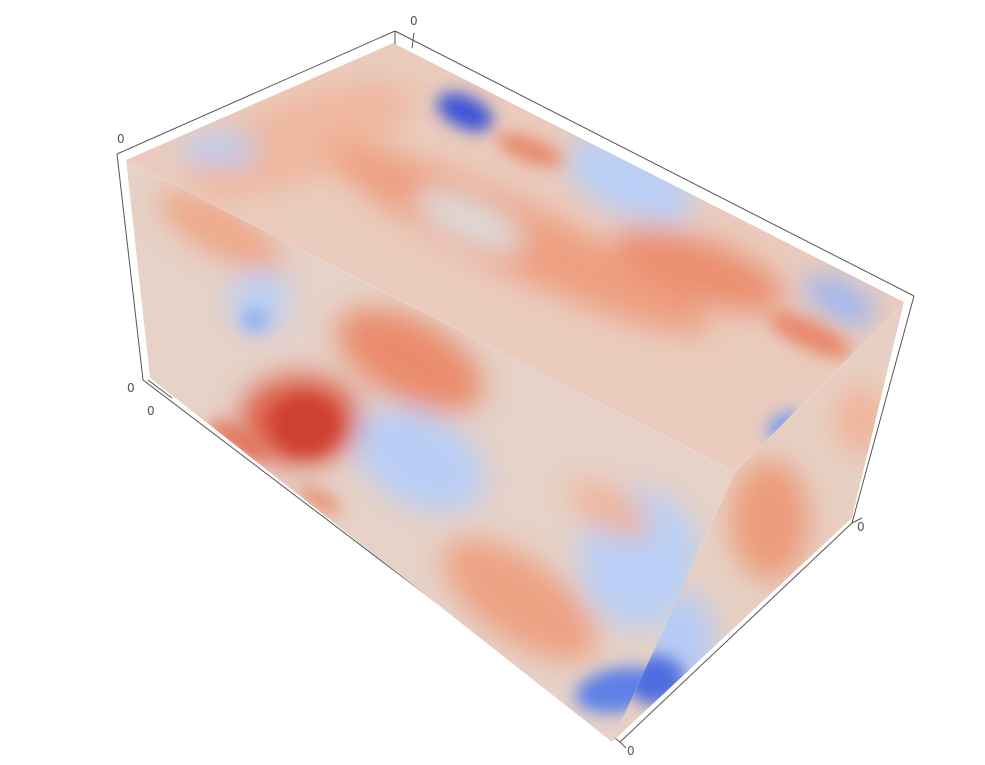 The image size is (985, 765). Describe the element at coordinates (151, 411) in the screenshot. I see `tick-label-z-left-2: 0` at that location.